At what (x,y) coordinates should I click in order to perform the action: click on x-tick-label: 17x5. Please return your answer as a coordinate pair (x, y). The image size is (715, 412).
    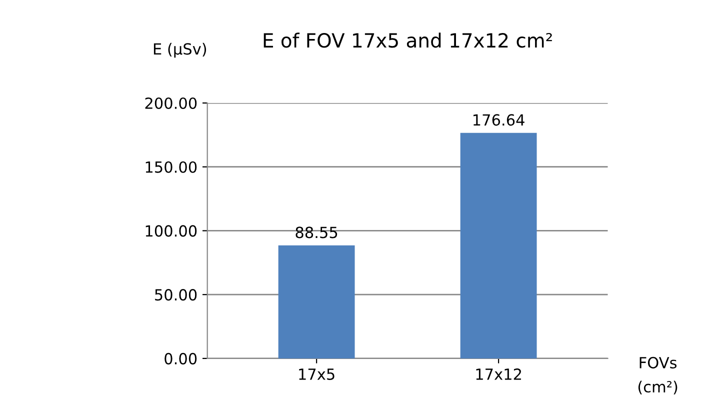
    Looking at the image, I should click on (316, 374).